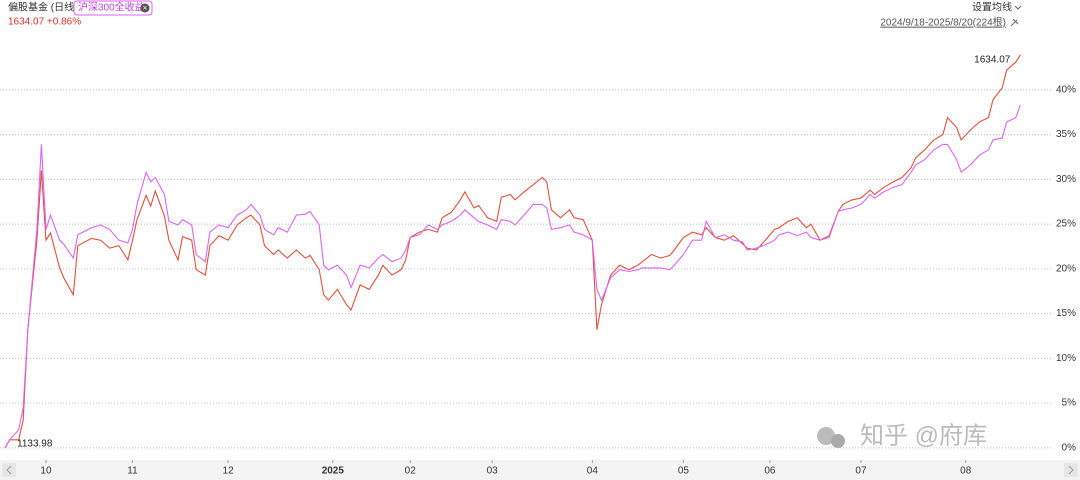 The height and width of the screenshot is (480, 1080). I want to click on chart-title: 偏股基金 (日线), so click(42, 7).